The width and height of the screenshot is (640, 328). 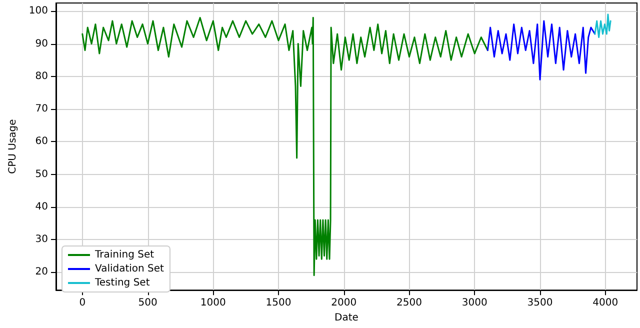 I want to click on x-tick-label: 2000, so click(x=344, y=303).